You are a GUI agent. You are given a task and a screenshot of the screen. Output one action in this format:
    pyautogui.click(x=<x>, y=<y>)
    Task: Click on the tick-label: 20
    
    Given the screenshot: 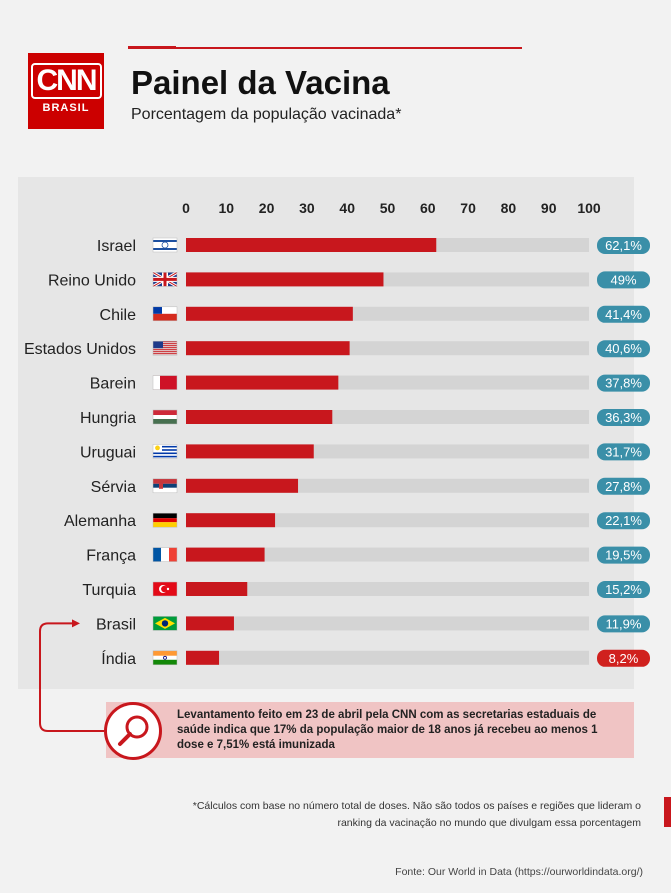 What is the action you would take?
    pyautogui.click(x=267, y=208)
    